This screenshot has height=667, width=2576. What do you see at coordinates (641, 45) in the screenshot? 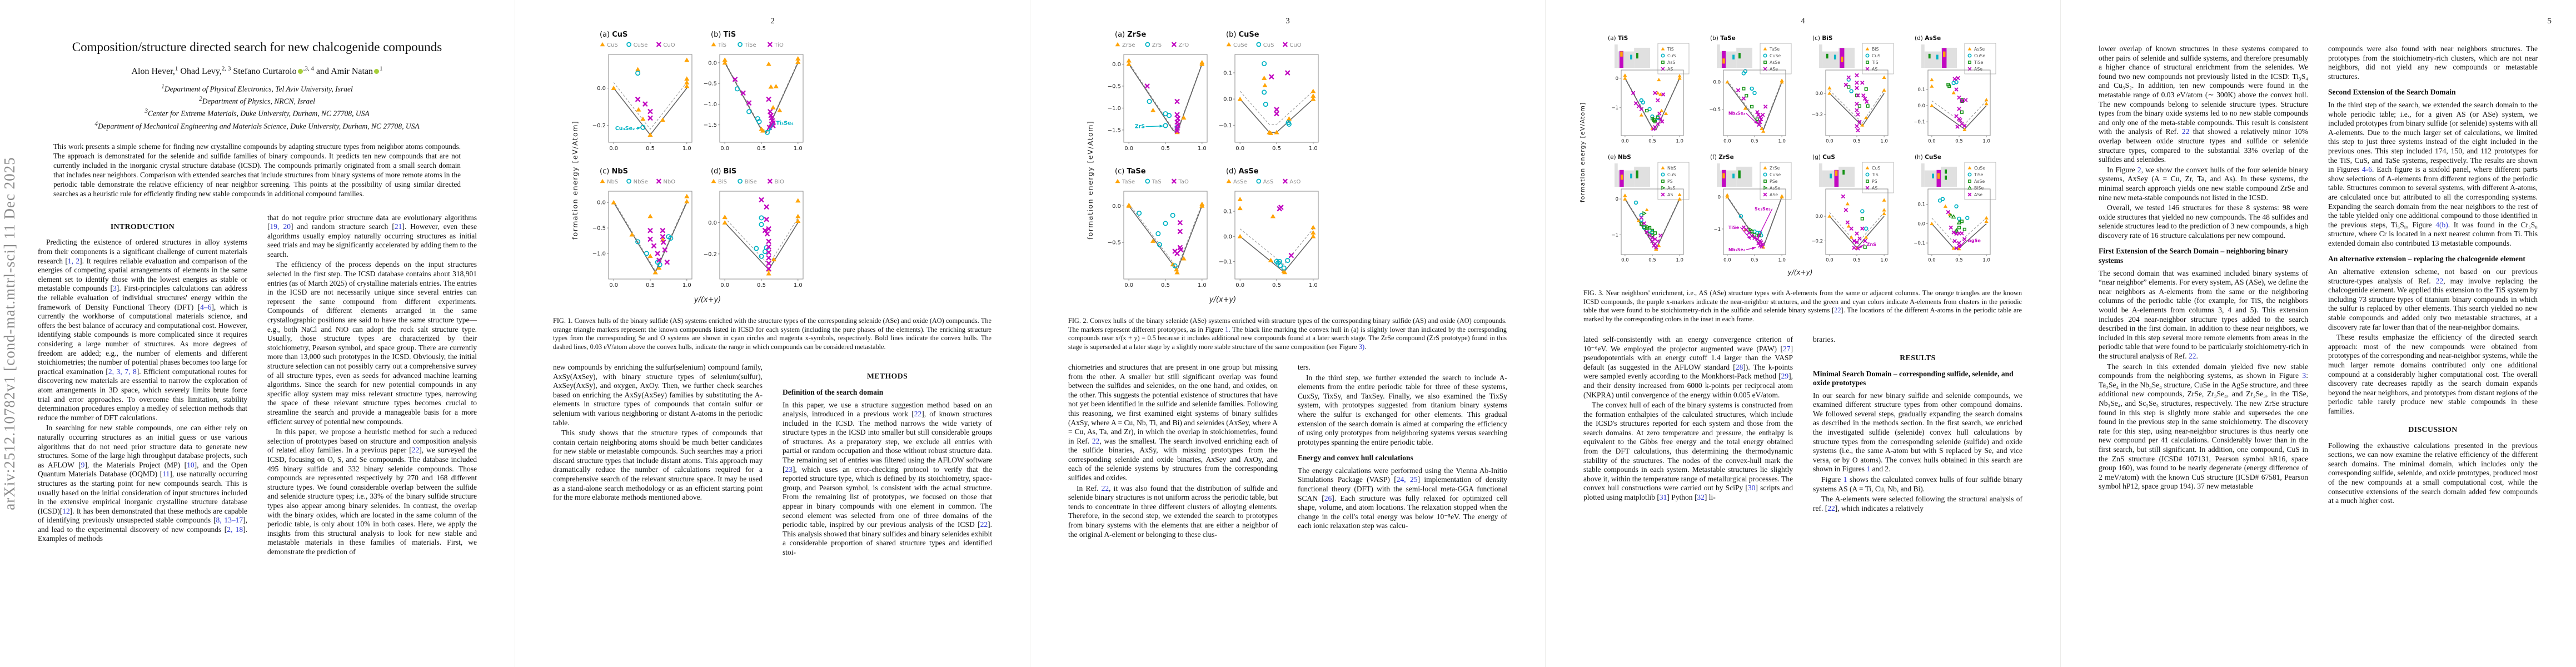
I see `svg-text: CuSe` at bounding box center [641, 45].